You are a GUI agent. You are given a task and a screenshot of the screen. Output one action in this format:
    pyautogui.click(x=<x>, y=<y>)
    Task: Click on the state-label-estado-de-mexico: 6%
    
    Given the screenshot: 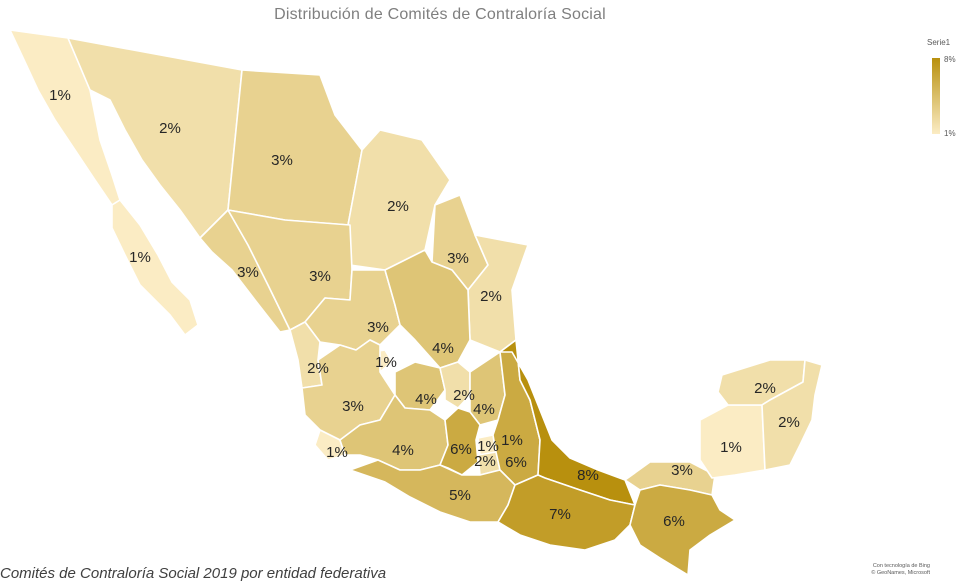 What is the action you would take?
    pyautogui.click(x=461, y=449)
    